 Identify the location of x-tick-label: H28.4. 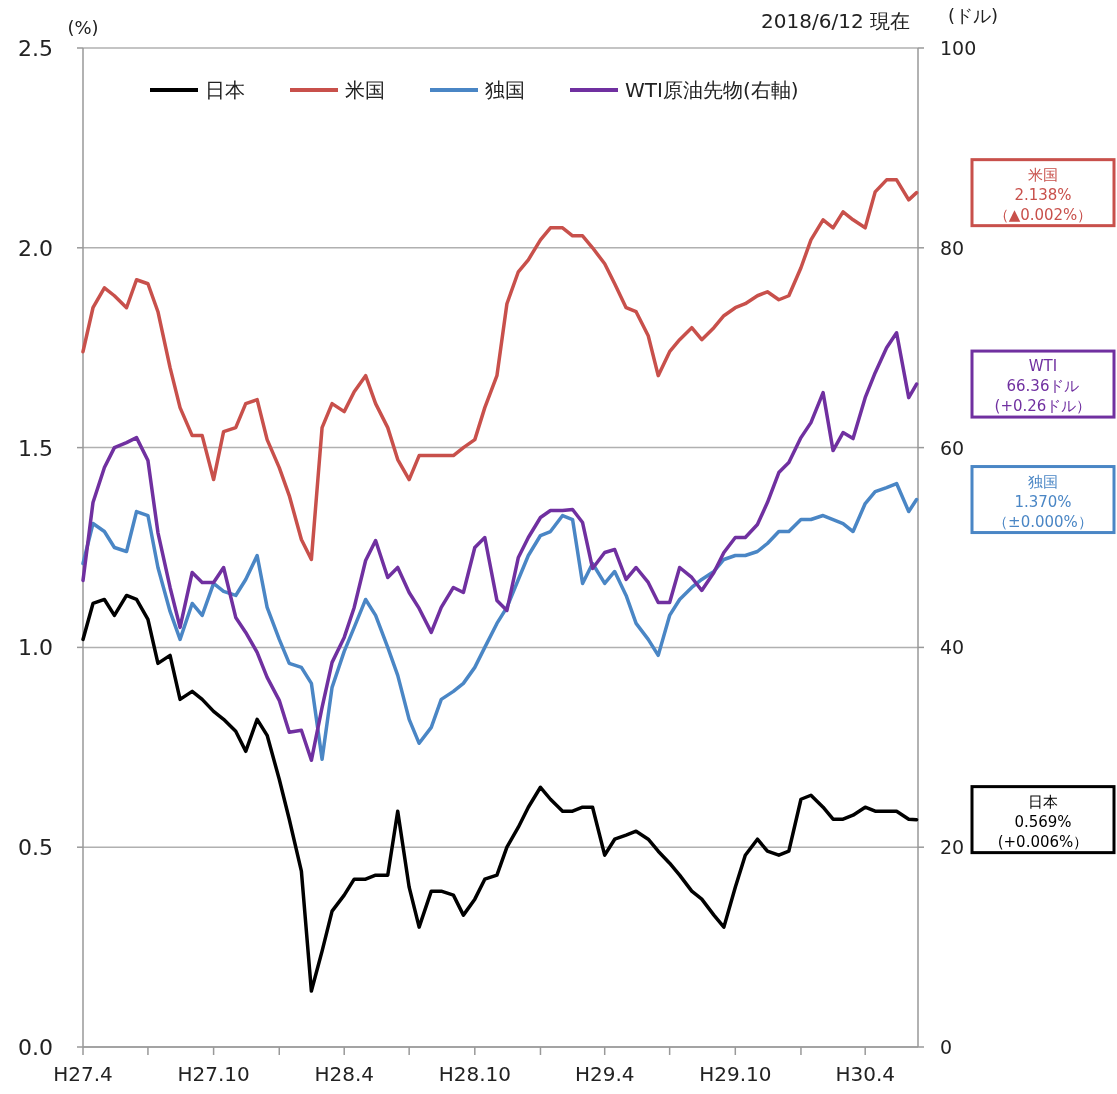
(344, 1074).